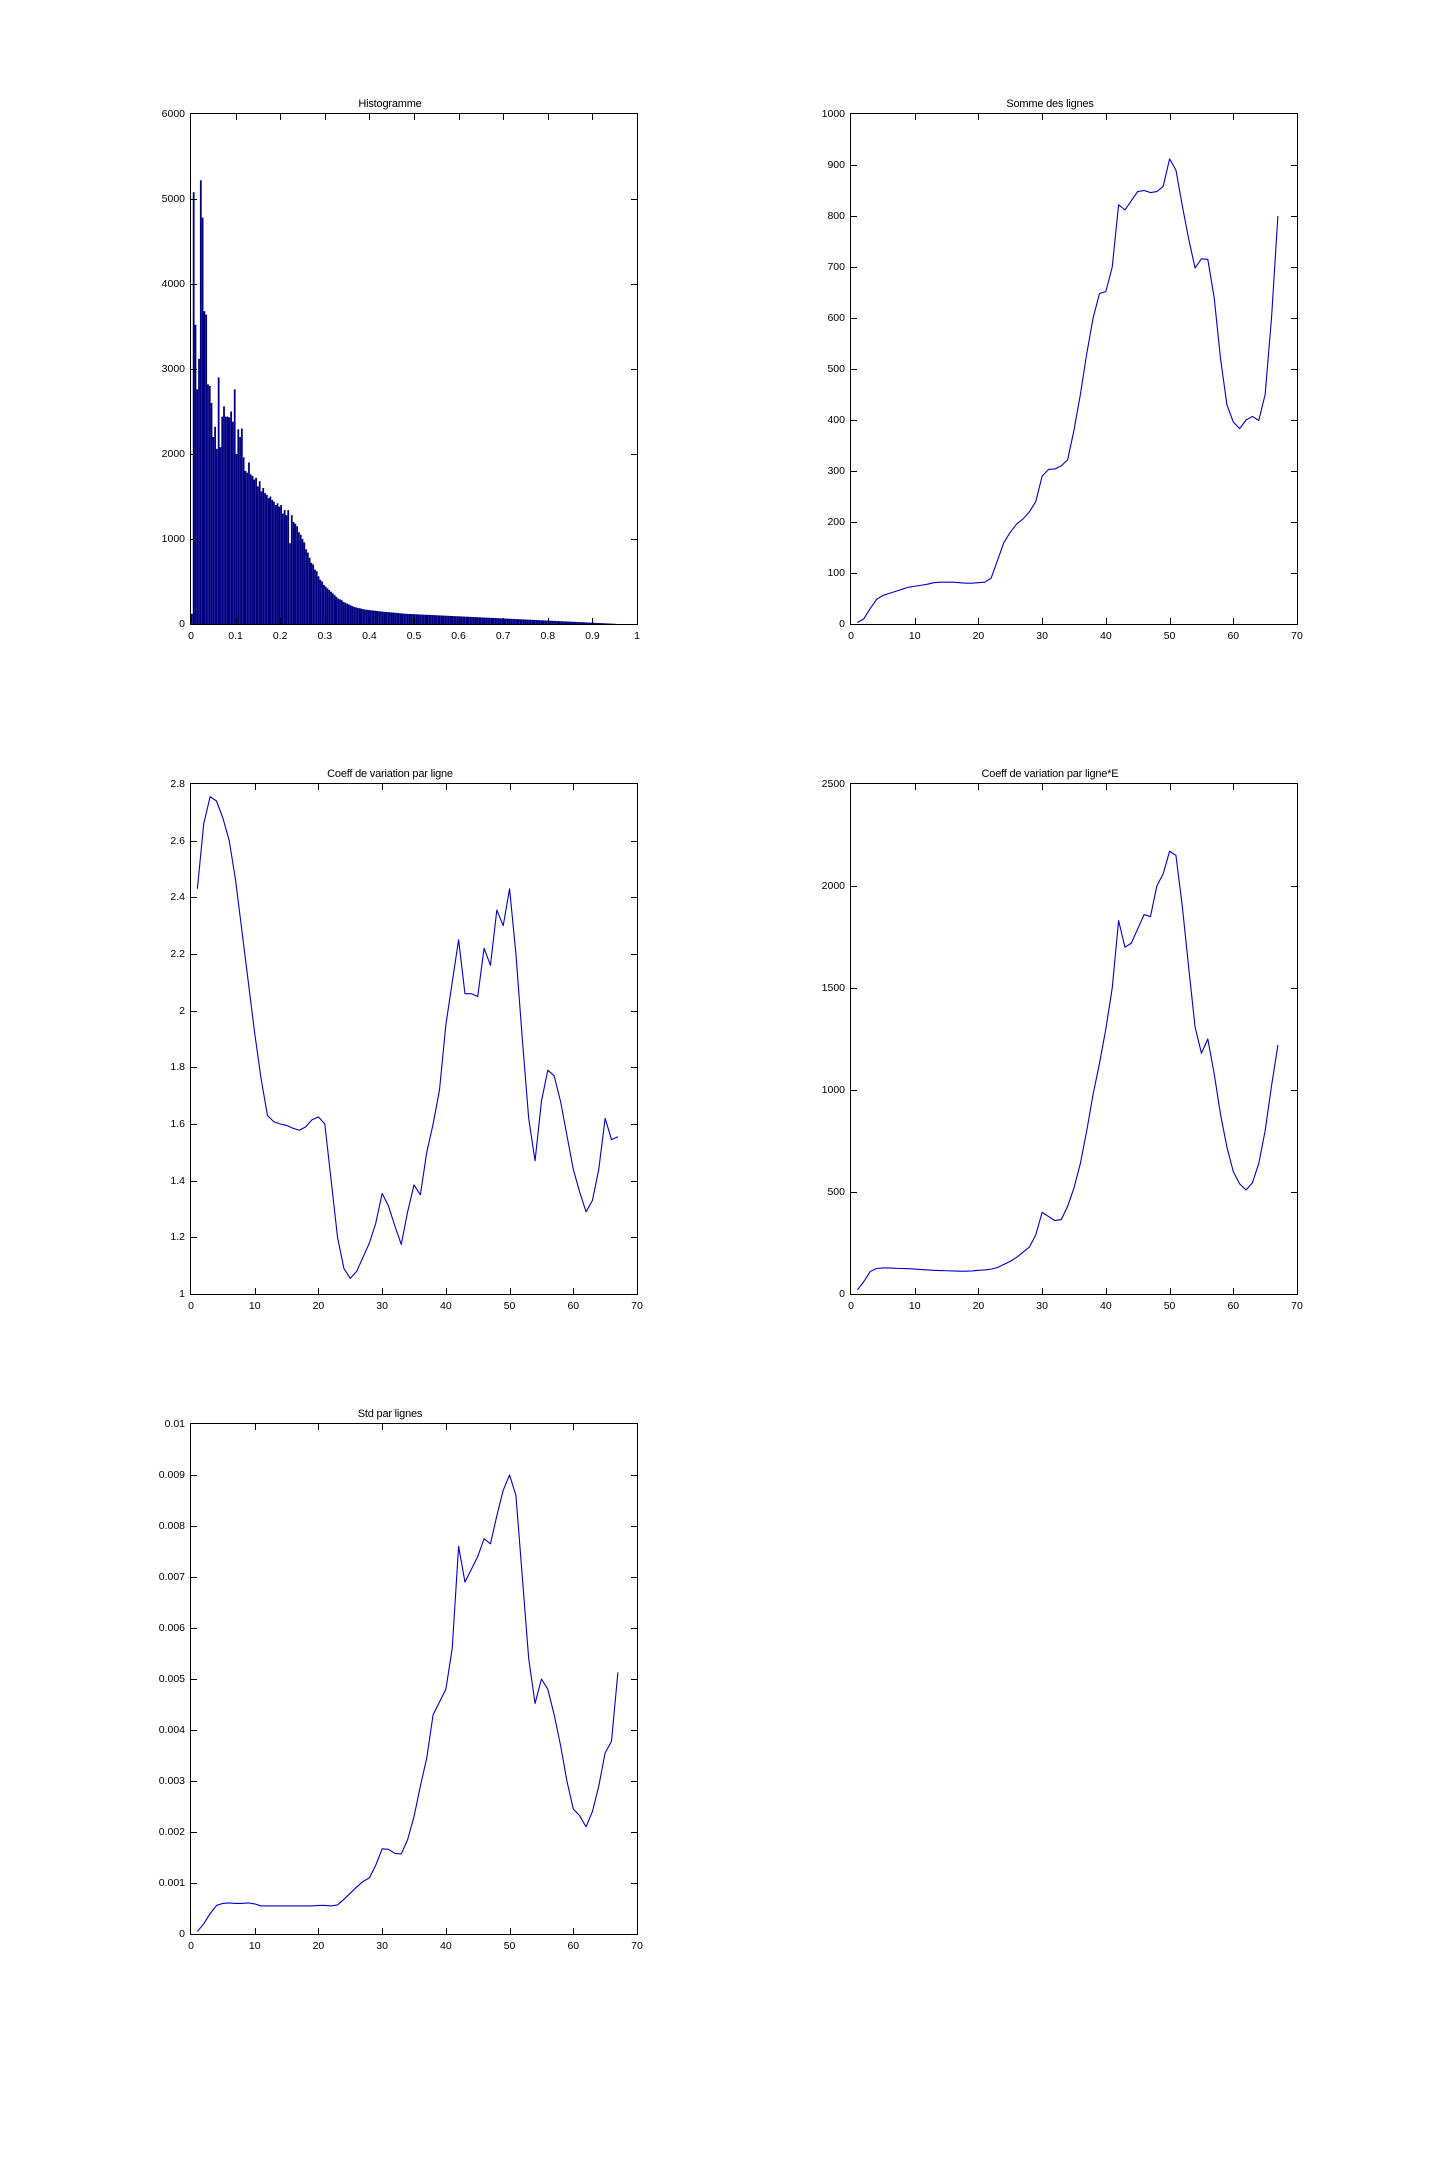 This screenshot has height=2160, width=1440. Describe the element at coordinates (171, 1679) in the screenshot. I see `y-tick-label: 0.005` at that location.